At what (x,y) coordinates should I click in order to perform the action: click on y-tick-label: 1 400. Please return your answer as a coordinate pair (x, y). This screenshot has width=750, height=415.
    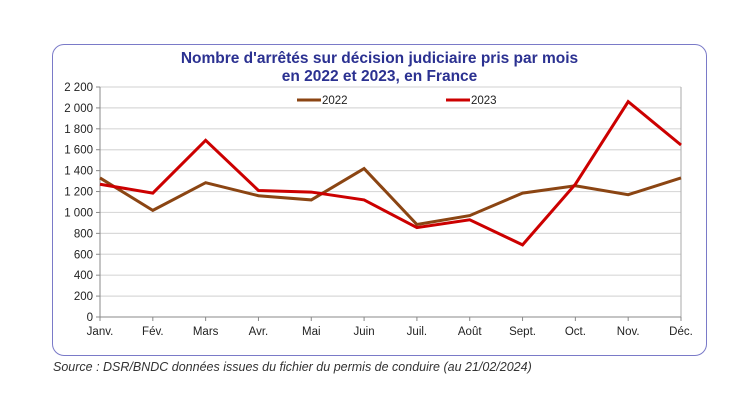
    Looking at the image, I should click on (78, 172).